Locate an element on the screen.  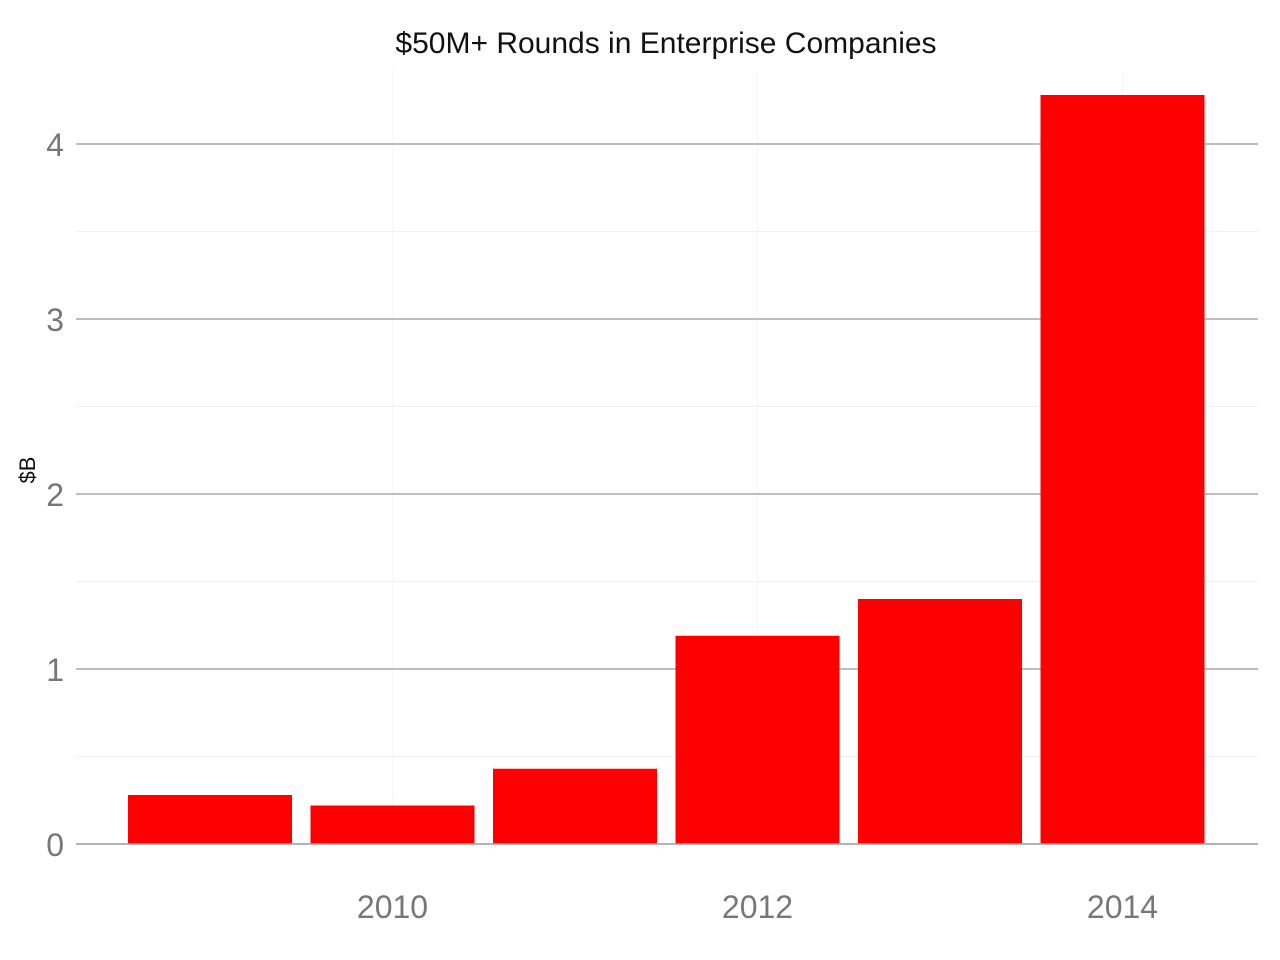
y-tick-label: 2 is located at coordinates (55, 495).